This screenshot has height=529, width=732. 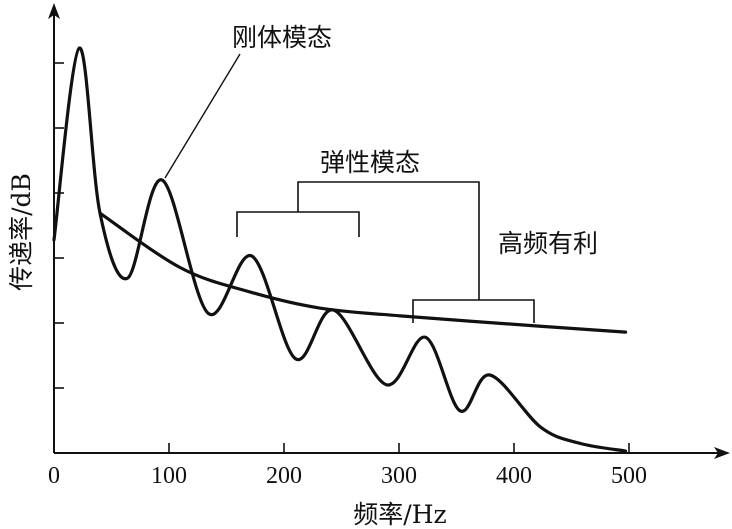 I want to click on elastic-mode-brackets, so click(x=385, y=252).